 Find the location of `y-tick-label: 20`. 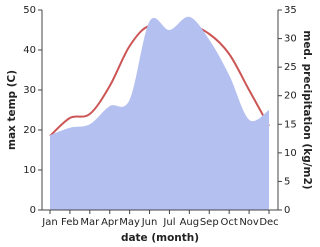

y-tick-label: 20 is located at coordinates (29, 130).